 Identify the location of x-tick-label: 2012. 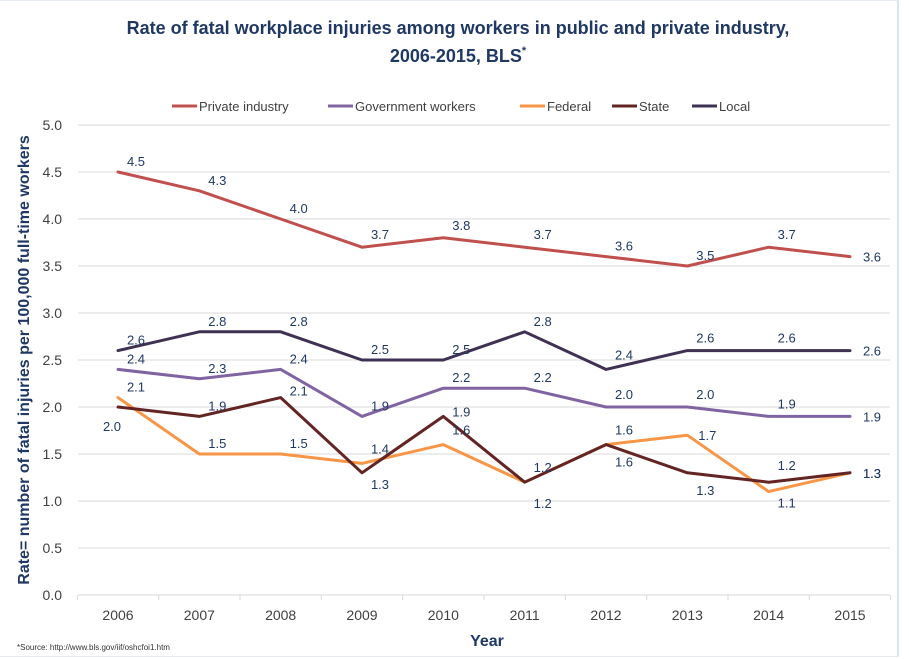
(605, 615).